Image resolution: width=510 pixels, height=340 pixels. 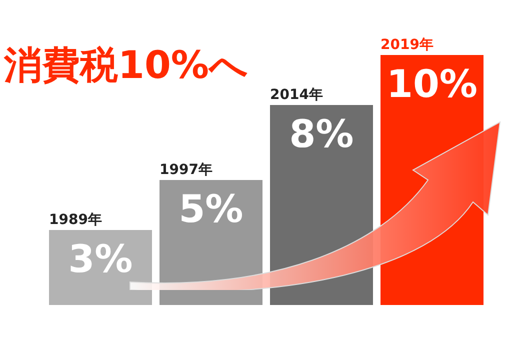 I want to click on x-tick-label: 2019年, so click(x=407, y=45).